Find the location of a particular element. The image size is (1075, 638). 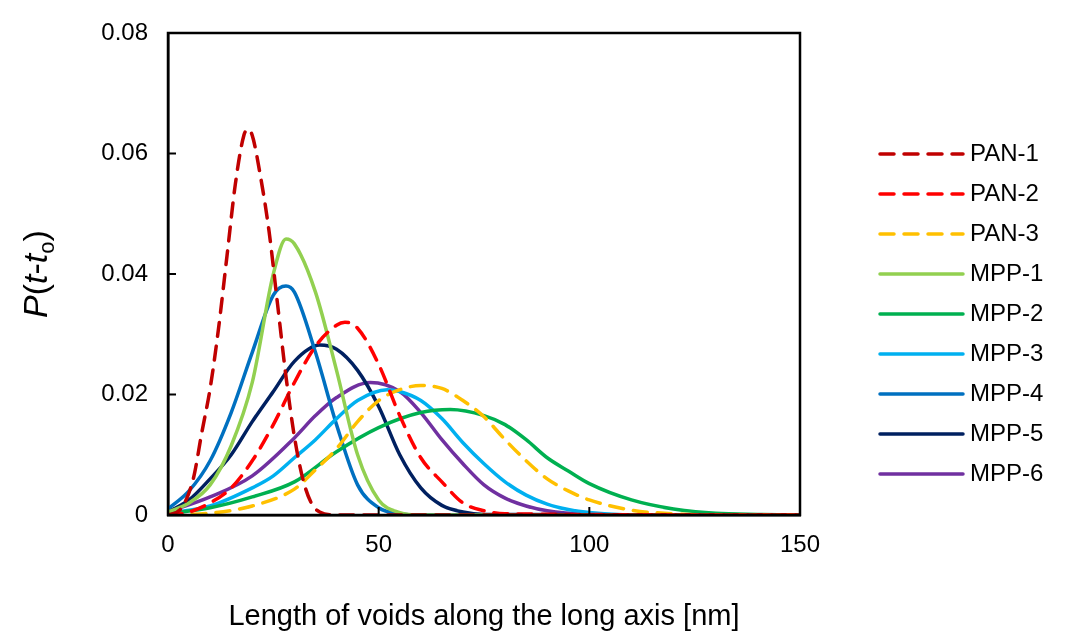

legend-label: PAN-2 is located at coordinates (1004, 192).